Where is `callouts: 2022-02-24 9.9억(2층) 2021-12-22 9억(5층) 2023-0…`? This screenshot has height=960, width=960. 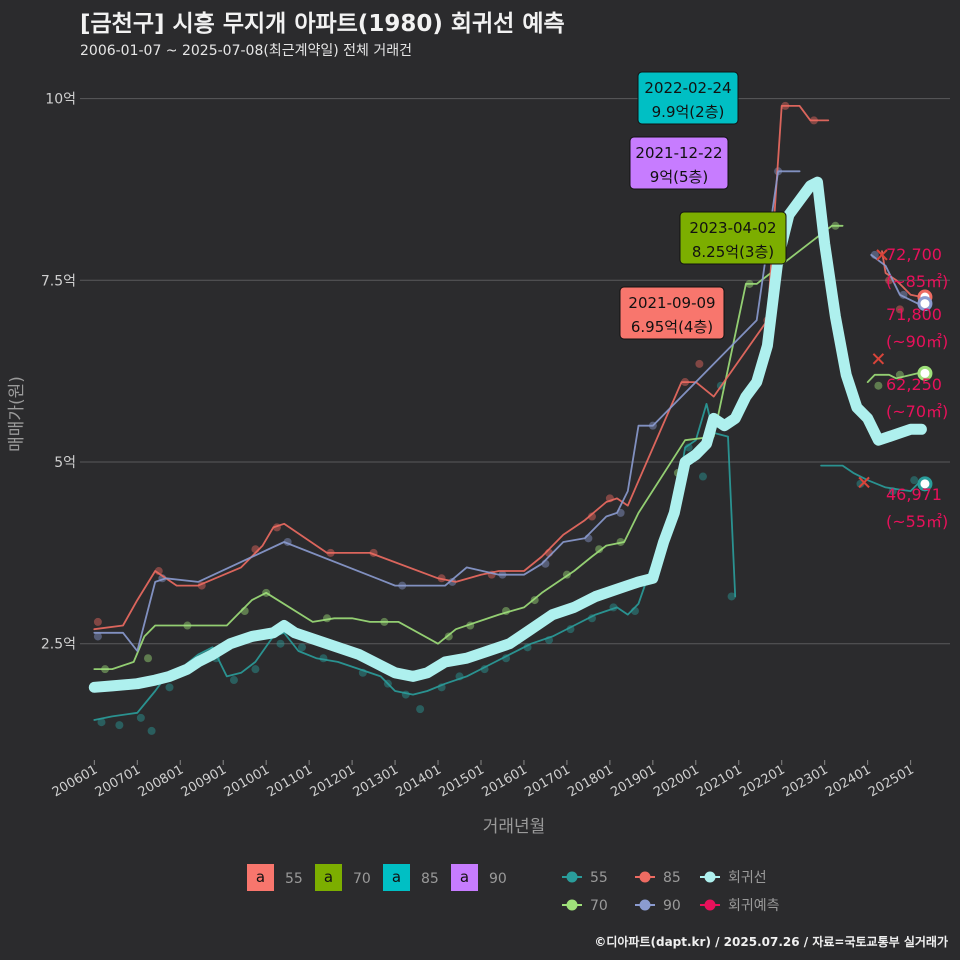
callouts: 2022-02-24 9.9억(2층) 2021-12-22 9억(5층) 2023-0… is located at coordinates (703, 205).